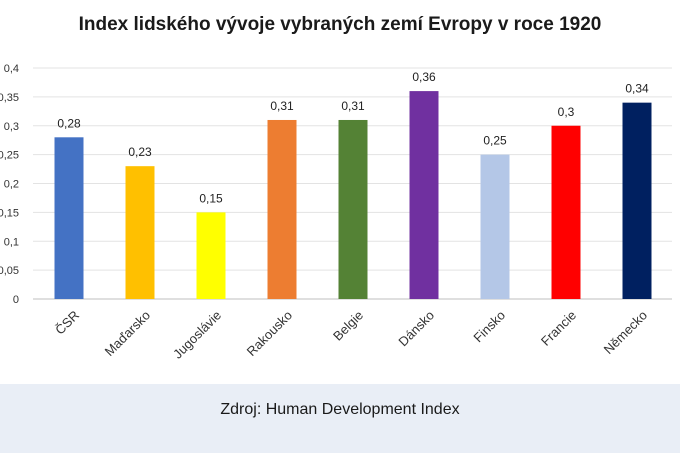 Image resolution: width=680 pixels, height=453 pixels. Describe the element at coordinates (16, 300) in the screenshot. I see `y-tick-label: 0` at that location.